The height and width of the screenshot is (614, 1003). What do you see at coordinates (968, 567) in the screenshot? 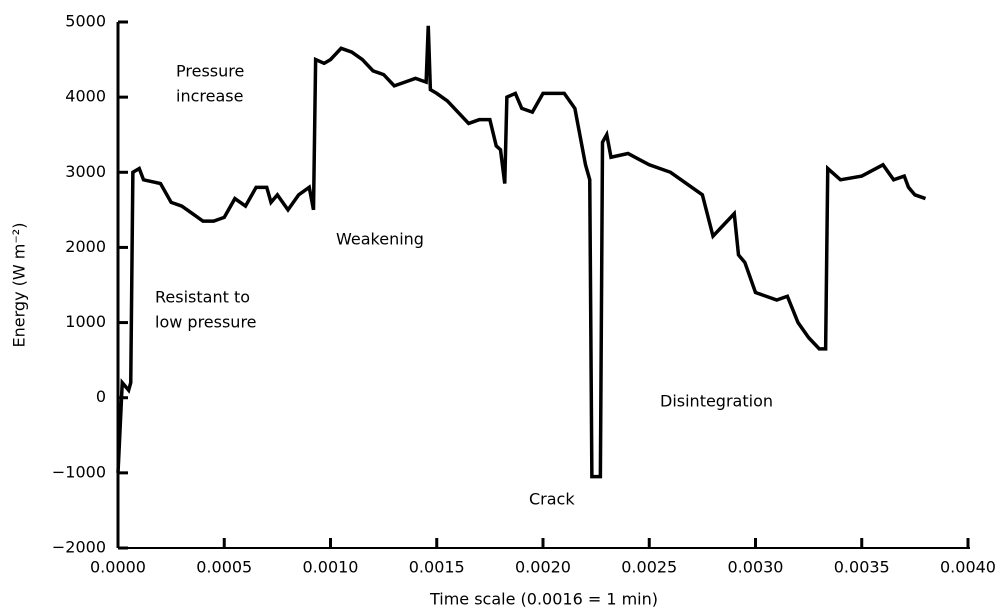
I see `x-tick-label: 0.0040` at bounding box center [968, 567].